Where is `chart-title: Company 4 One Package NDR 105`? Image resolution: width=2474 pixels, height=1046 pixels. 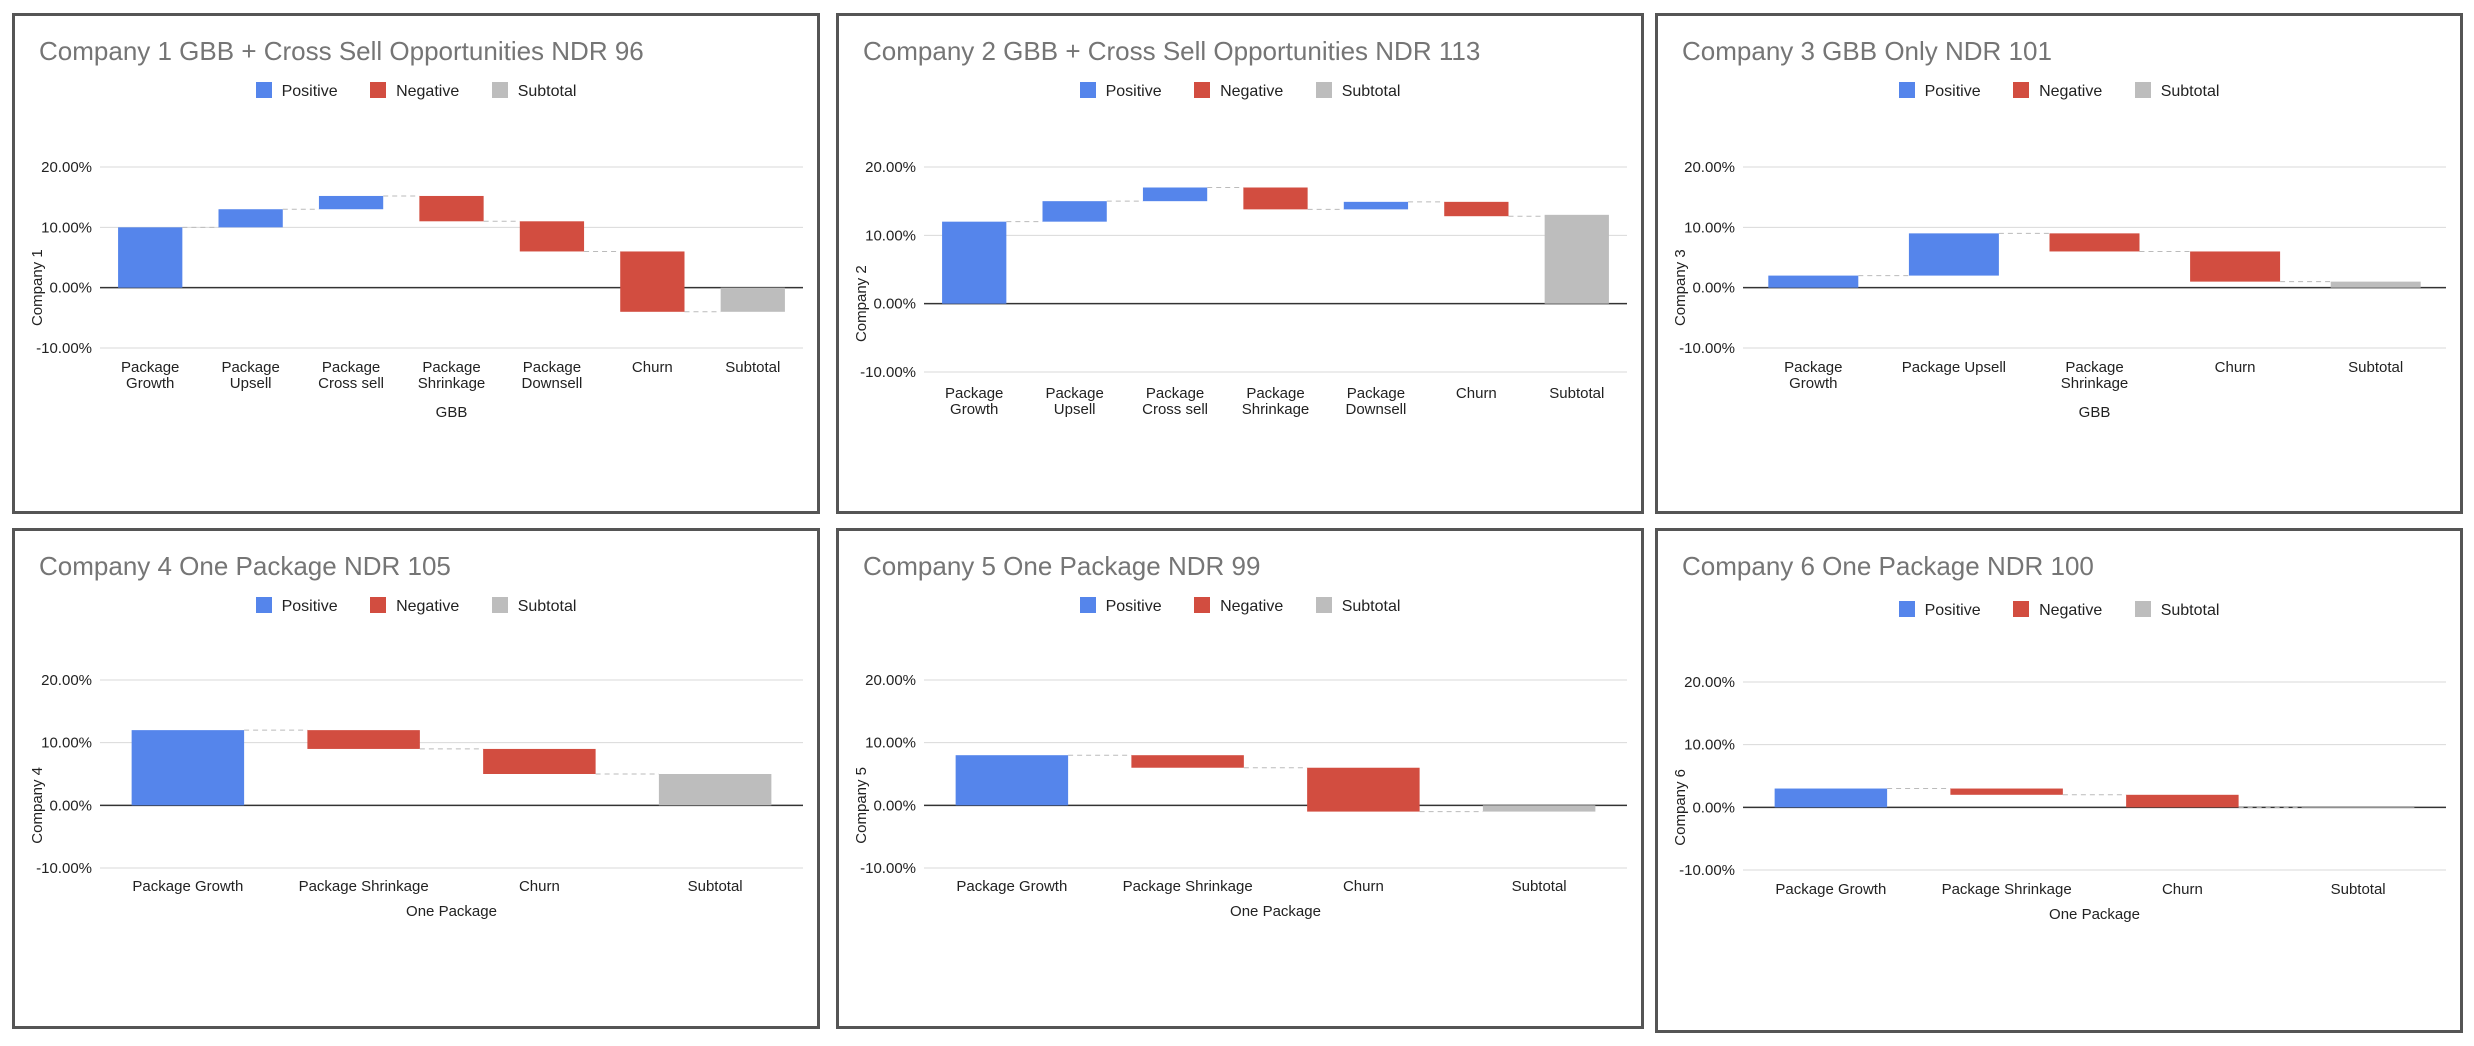 chart-title: Company 4 One Package NDR 105 is located at coordinates (245, 566).